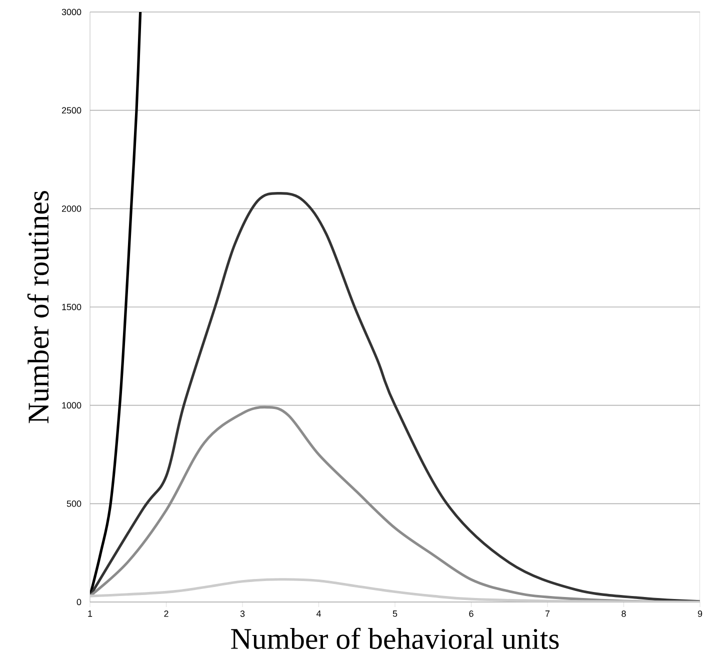  Describe the element at coordinates (547, 613) in the screenshot. I see `x-tick-label: 7` at that location.